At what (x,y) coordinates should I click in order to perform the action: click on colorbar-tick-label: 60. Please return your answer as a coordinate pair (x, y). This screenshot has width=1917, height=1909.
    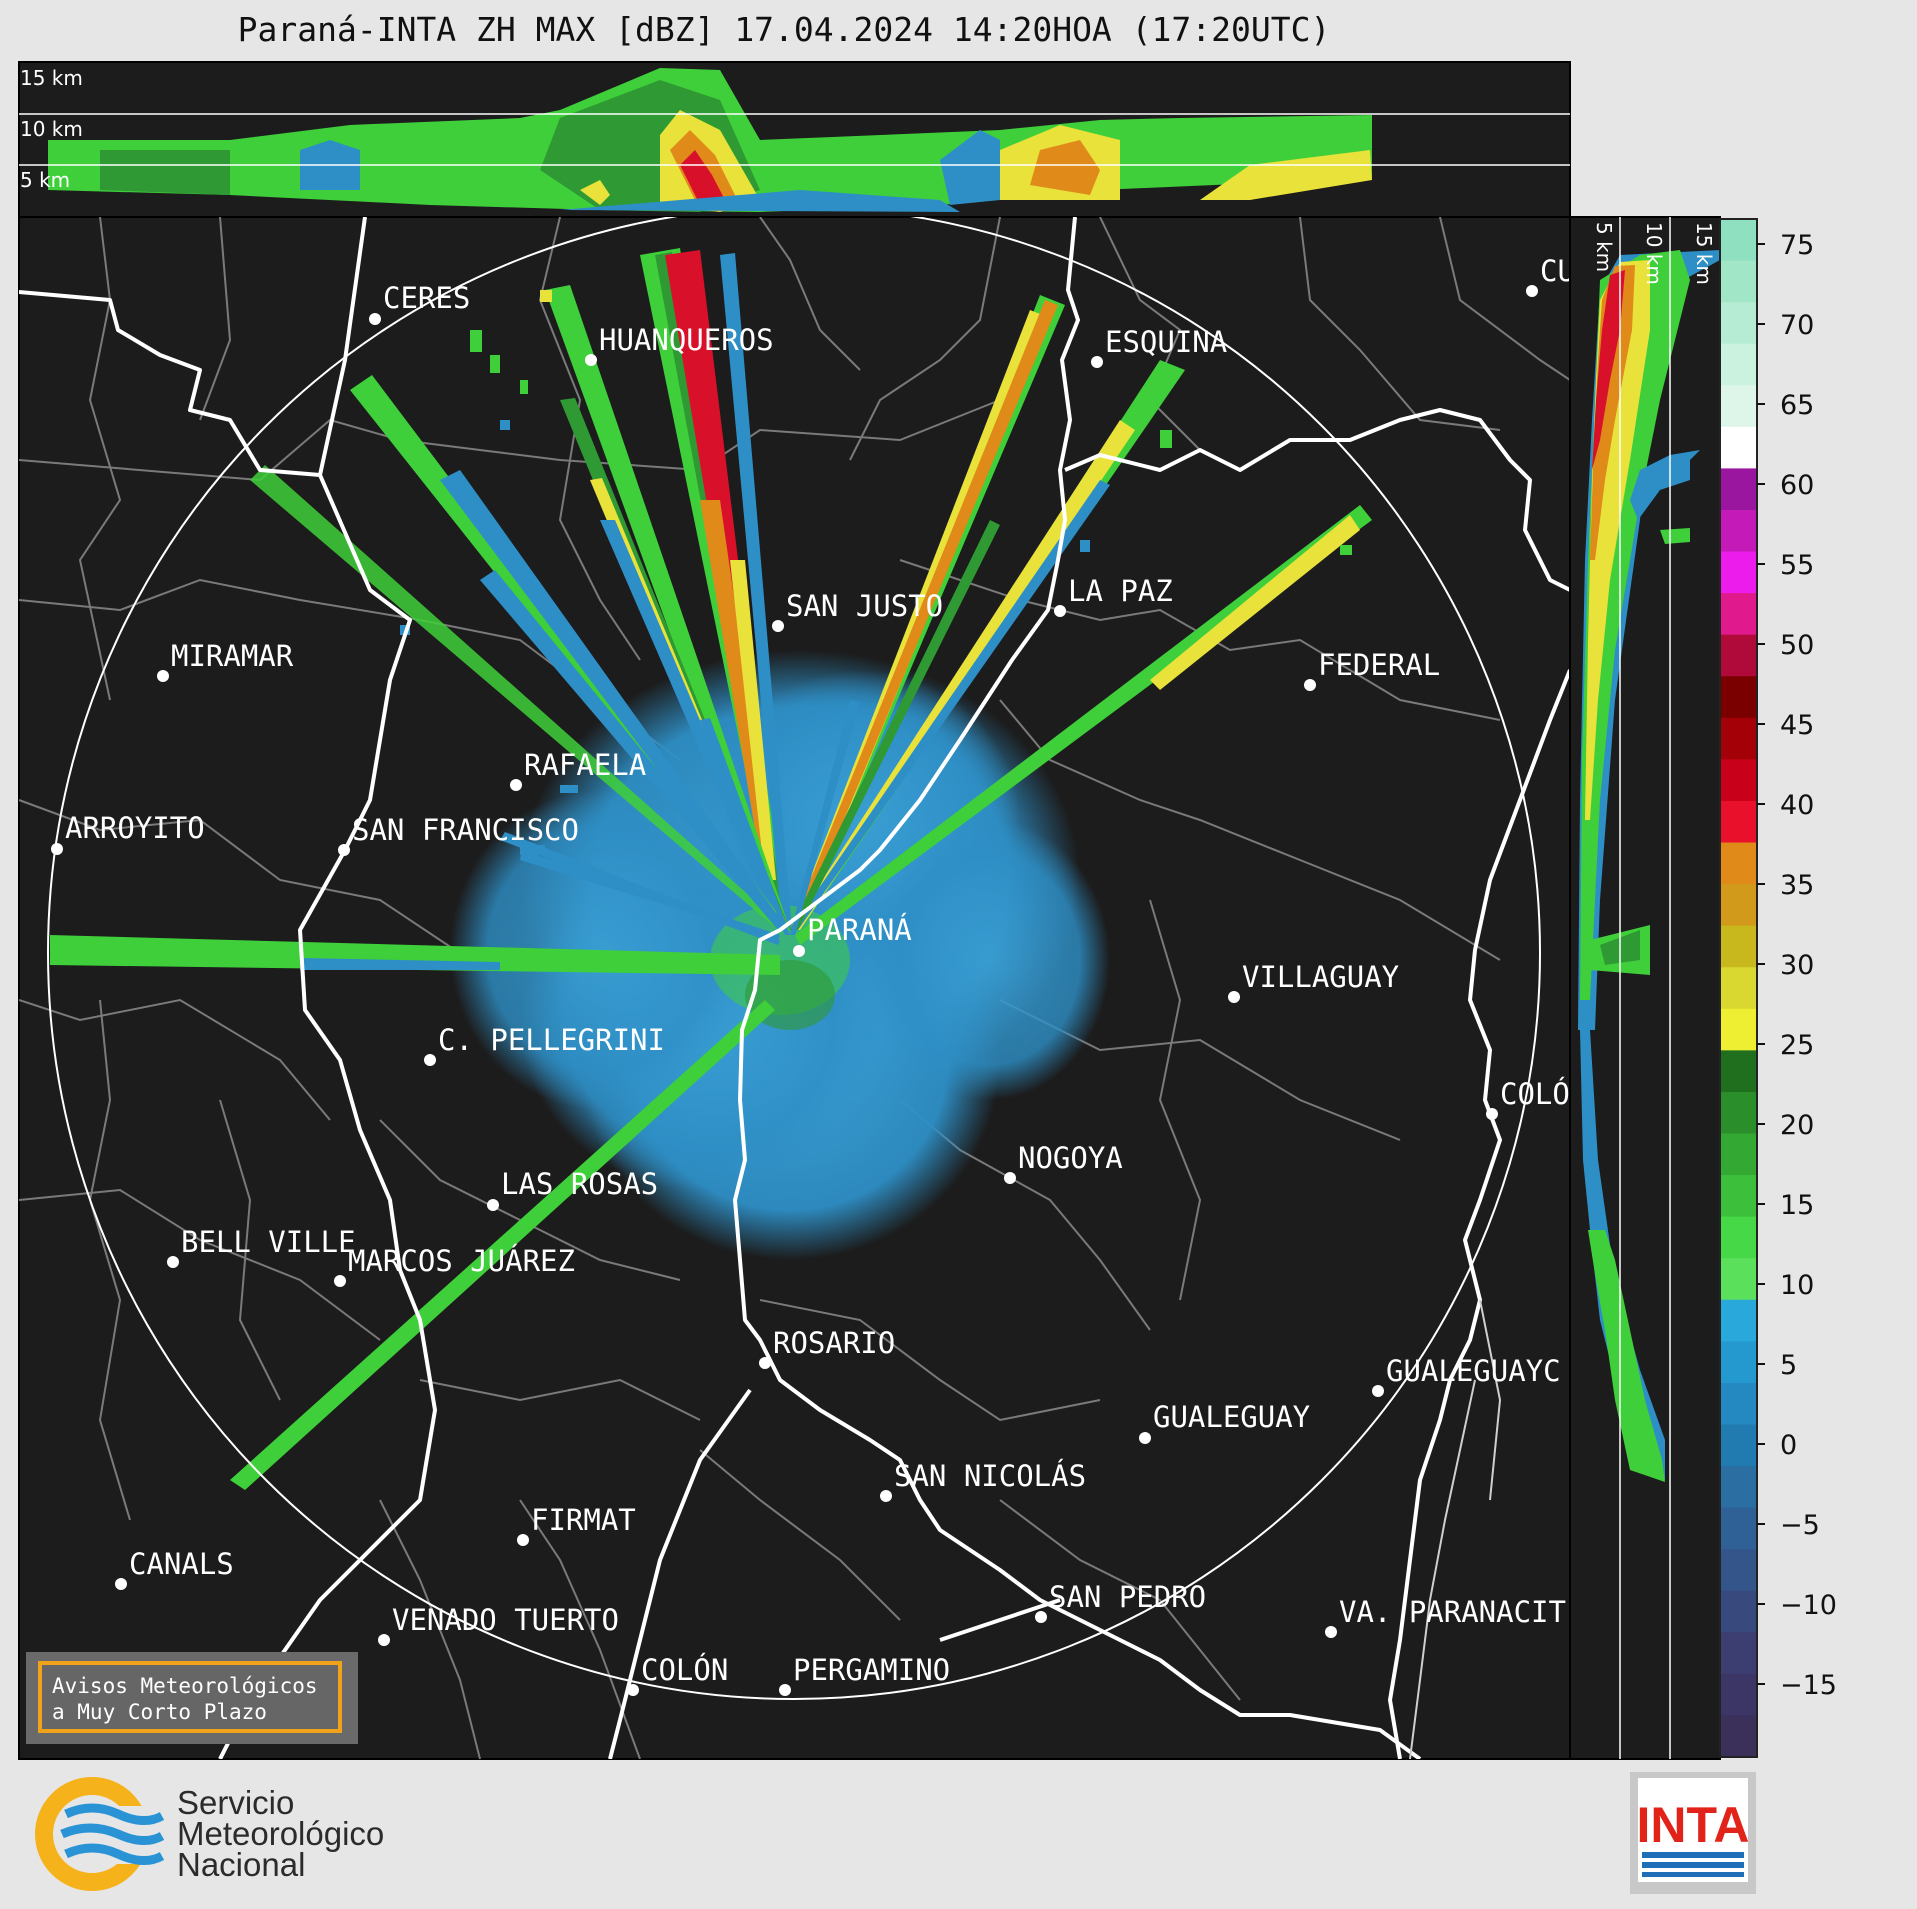
    Looking at the image, I should click on (1797, 485).